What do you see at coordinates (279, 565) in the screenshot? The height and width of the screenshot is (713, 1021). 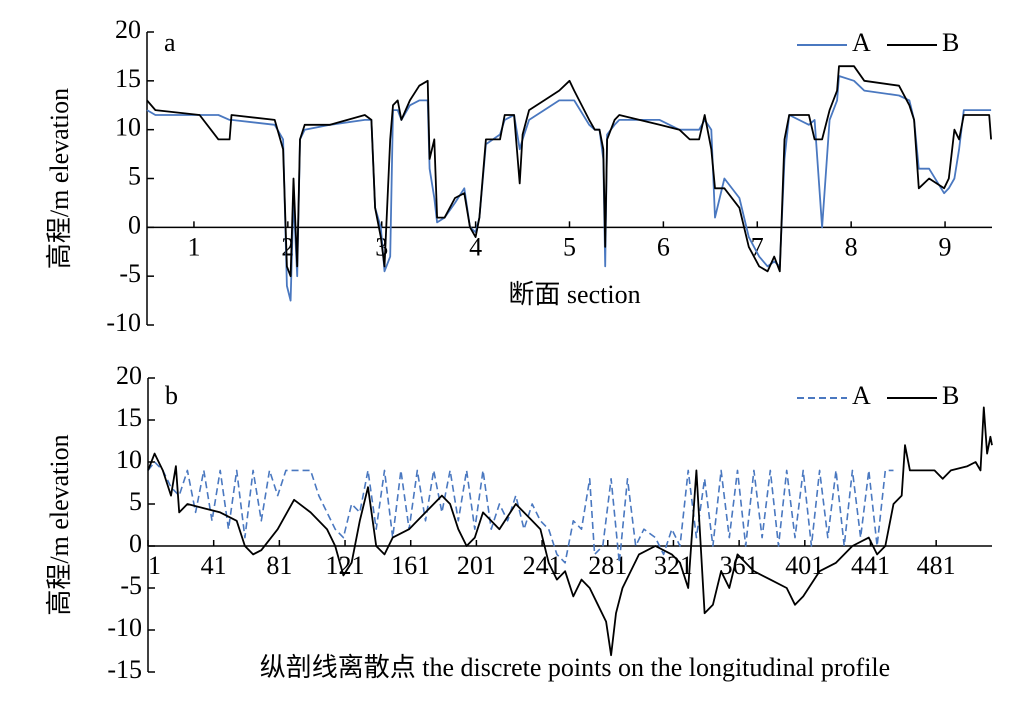 I see `x-tick-label: 81` at bounding box center [279, 565].